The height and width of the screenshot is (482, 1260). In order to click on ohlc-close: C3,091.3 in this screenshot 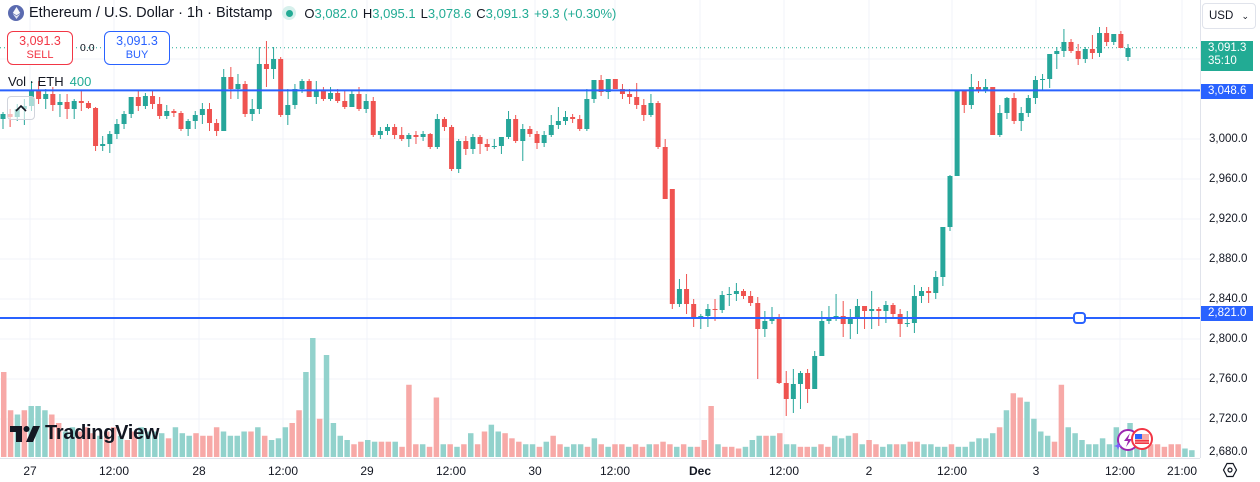, I will do `click(502, 13)`.